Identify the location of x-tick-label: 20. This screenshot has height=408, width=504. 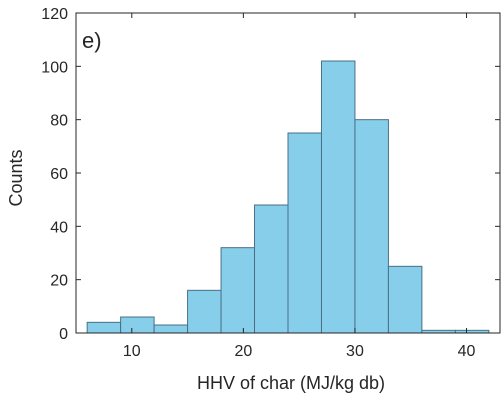
(243, 351).